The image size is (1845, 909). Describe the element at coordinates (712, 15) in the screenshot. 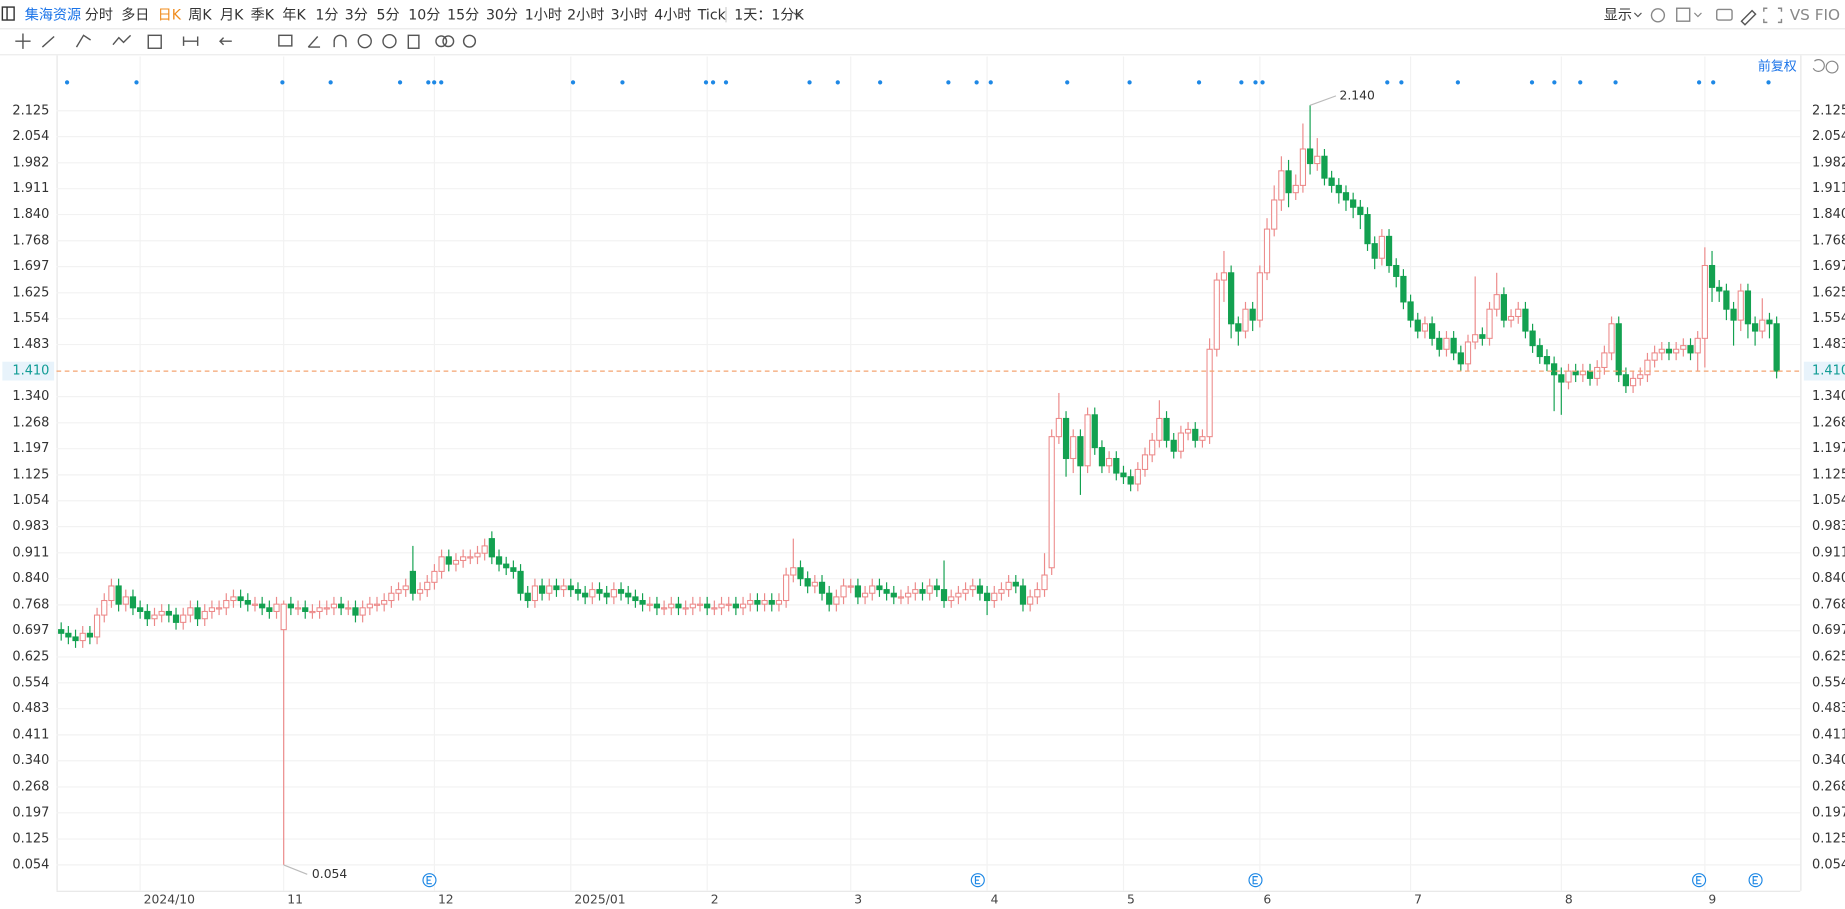

I see `period-tab: Tick` at that location.